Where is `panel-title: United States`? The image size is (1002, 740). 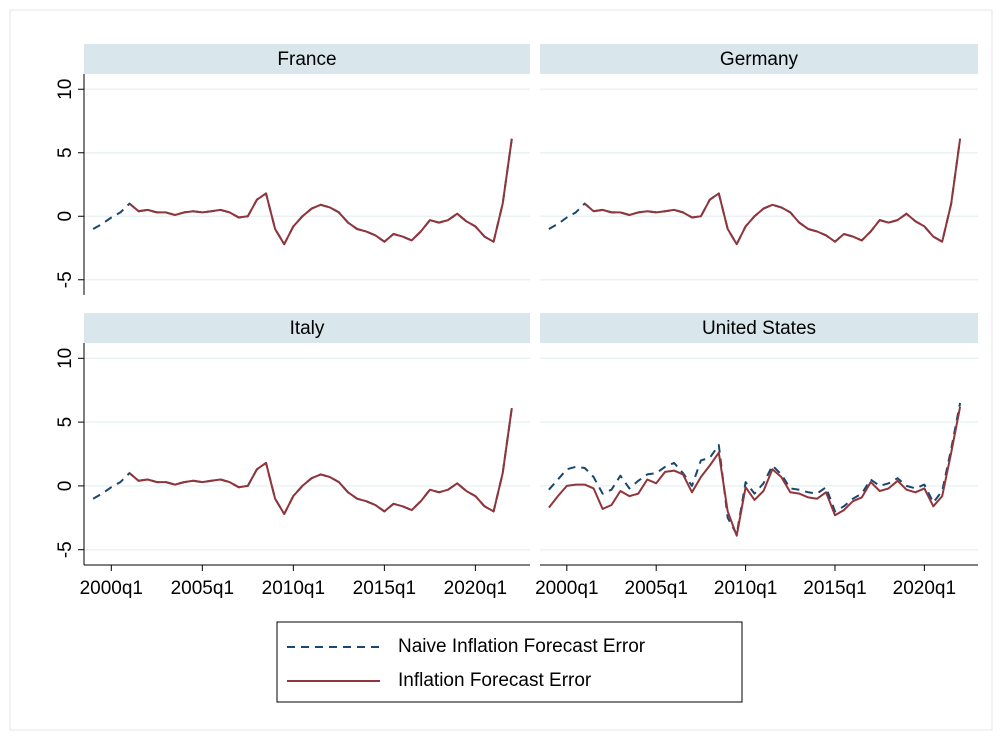
panel-title: United States is located at coordinates (759, 328).